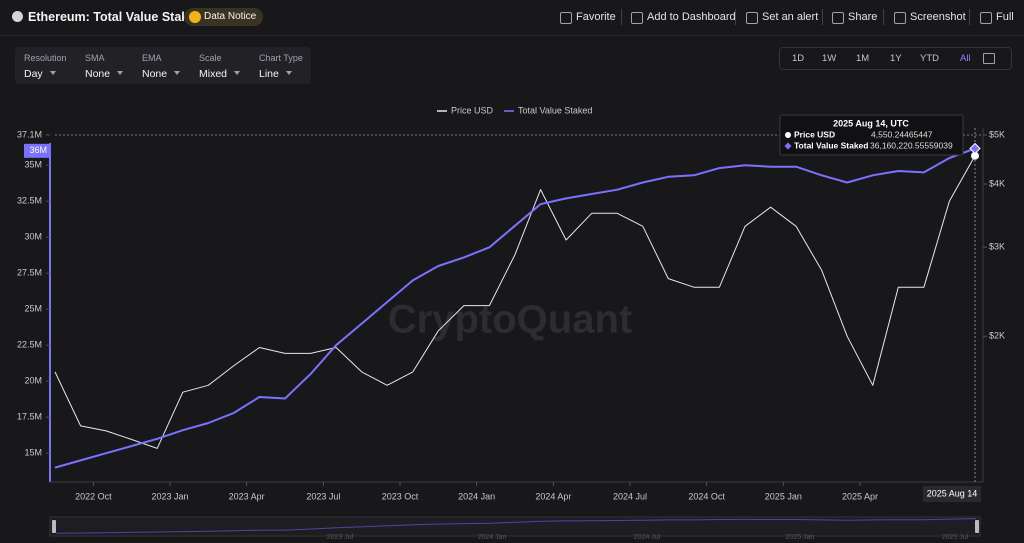  Describe the element at coordinates (281, 74) in the screenshot. I see `control-value: Line` at that location.